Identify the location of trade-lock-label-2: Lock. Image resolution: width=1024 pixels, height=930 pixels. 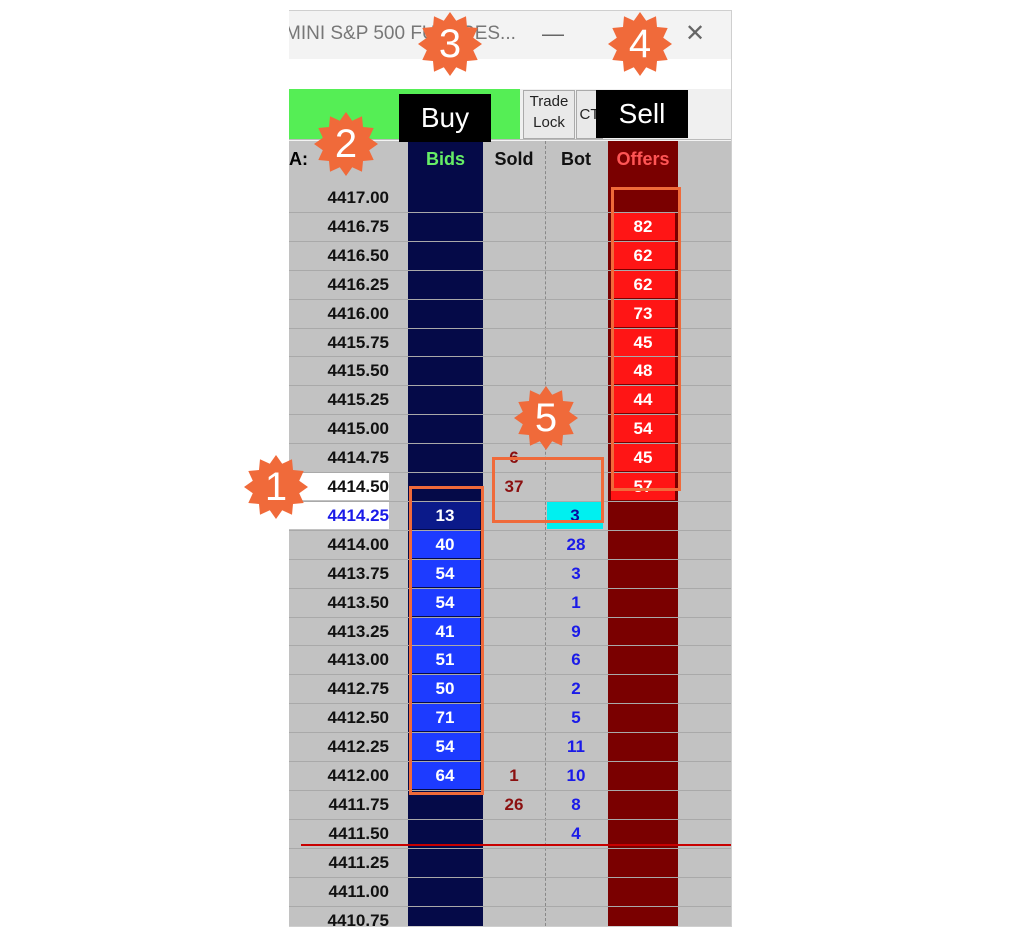
(549, 122).